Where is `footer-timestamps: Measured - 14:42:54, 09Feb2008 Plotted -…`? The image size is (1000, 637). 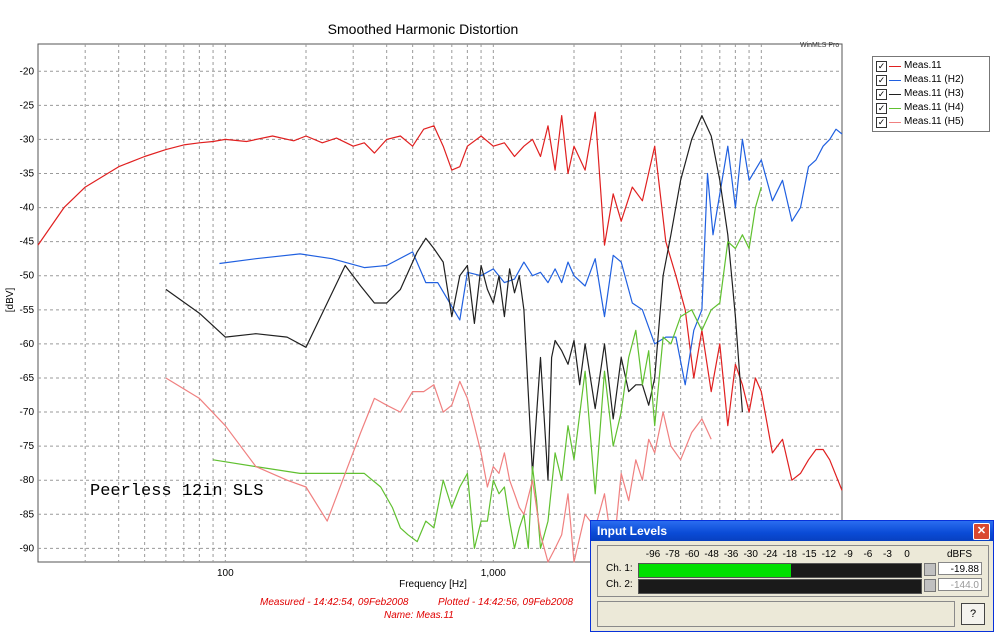
footer-timestamps: Measured - 14:42:54, 09Feb2008 Plotted -… is located at coordinates (416, 602).